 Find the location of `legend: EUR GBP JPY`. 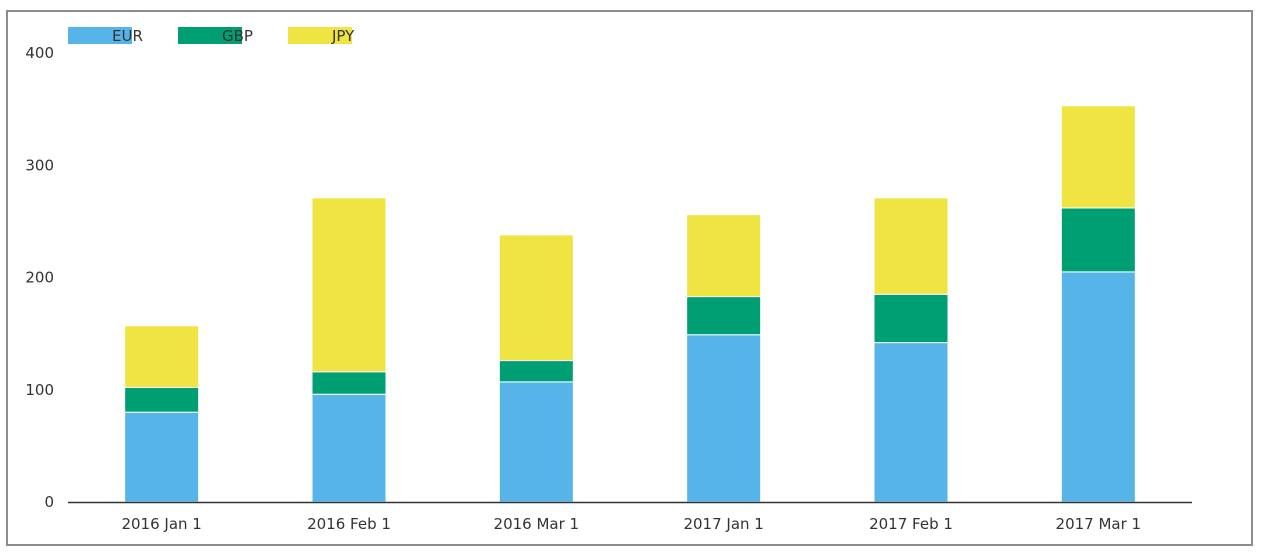

legend: EUR GBP JPY is located at coordinates (211, 36).